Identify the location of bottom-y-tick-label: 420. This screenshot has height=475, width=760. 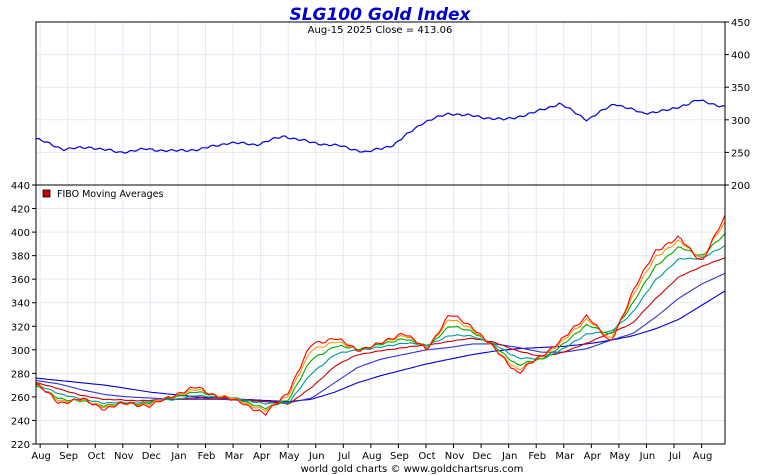
(20, 210).